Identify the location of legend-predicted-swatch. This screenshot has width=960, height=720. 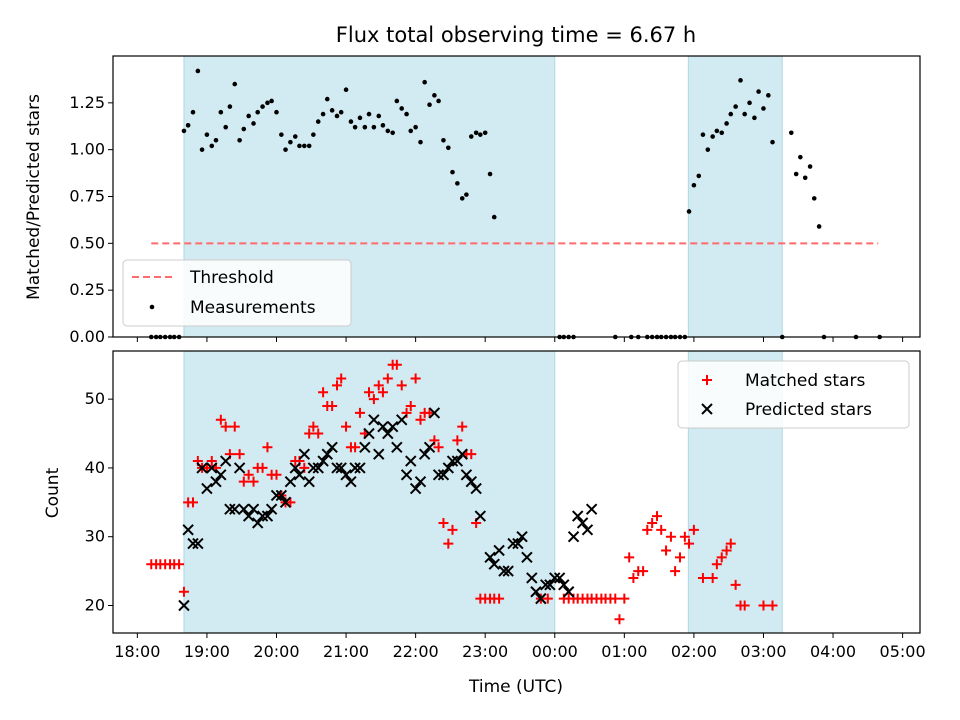
(707, 409).